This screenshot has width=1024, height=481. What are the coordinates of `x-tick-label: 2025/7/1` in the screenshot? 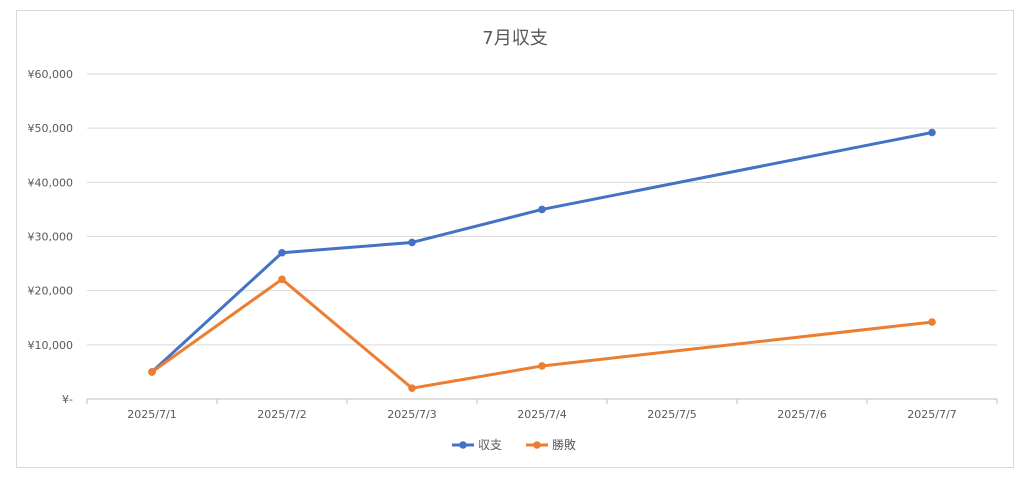 It's located at (151, 414).